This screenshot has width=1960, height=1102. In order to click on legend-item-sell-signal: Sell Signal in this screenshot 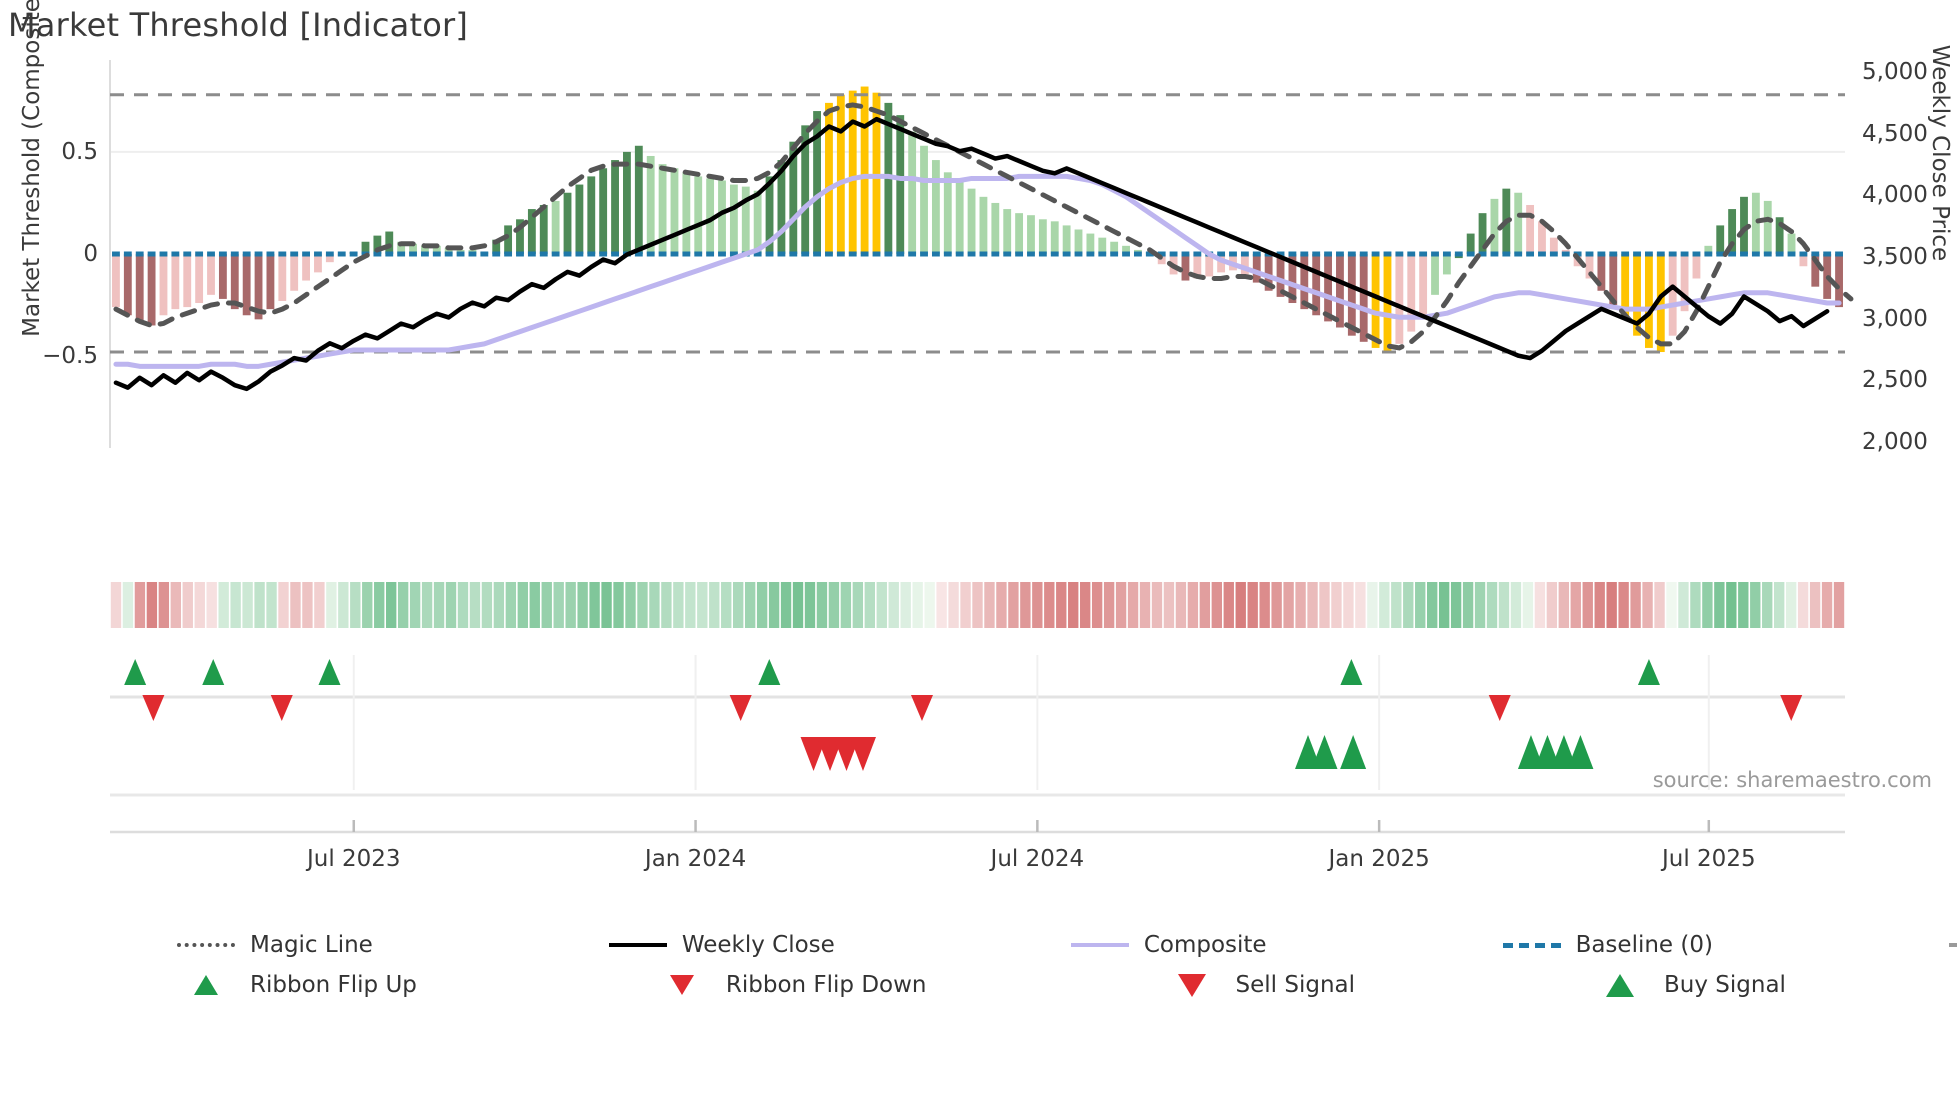, I will do `click(1258, 985)`.